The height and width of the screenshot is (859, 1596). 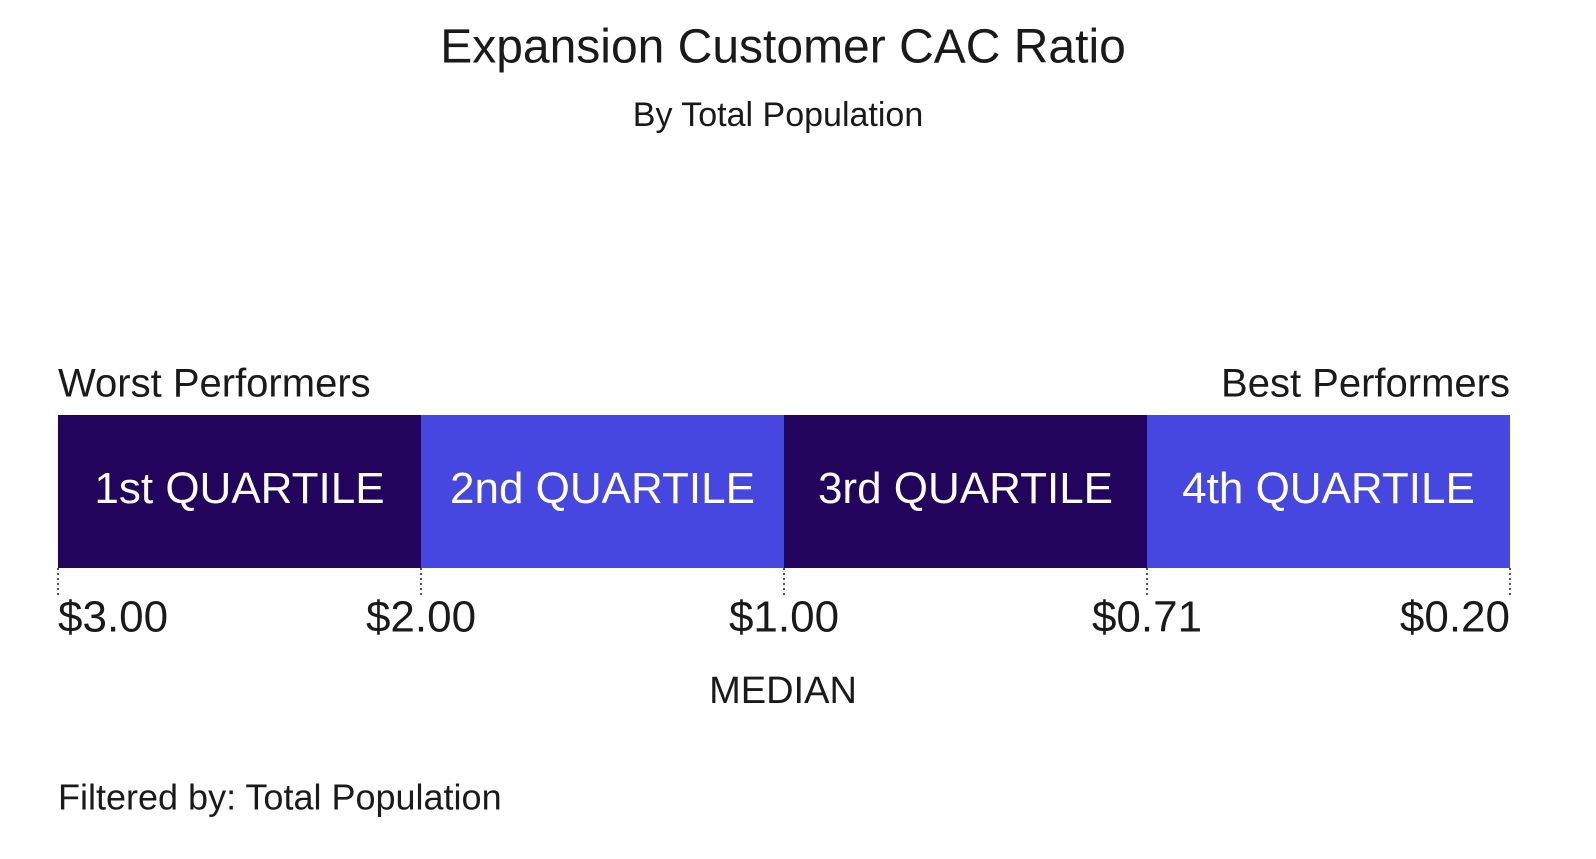 What do you see at coordinates (421, 617) in the screenshot?
I see `boundary-label: $2.00` at bounding box center [421, 617].